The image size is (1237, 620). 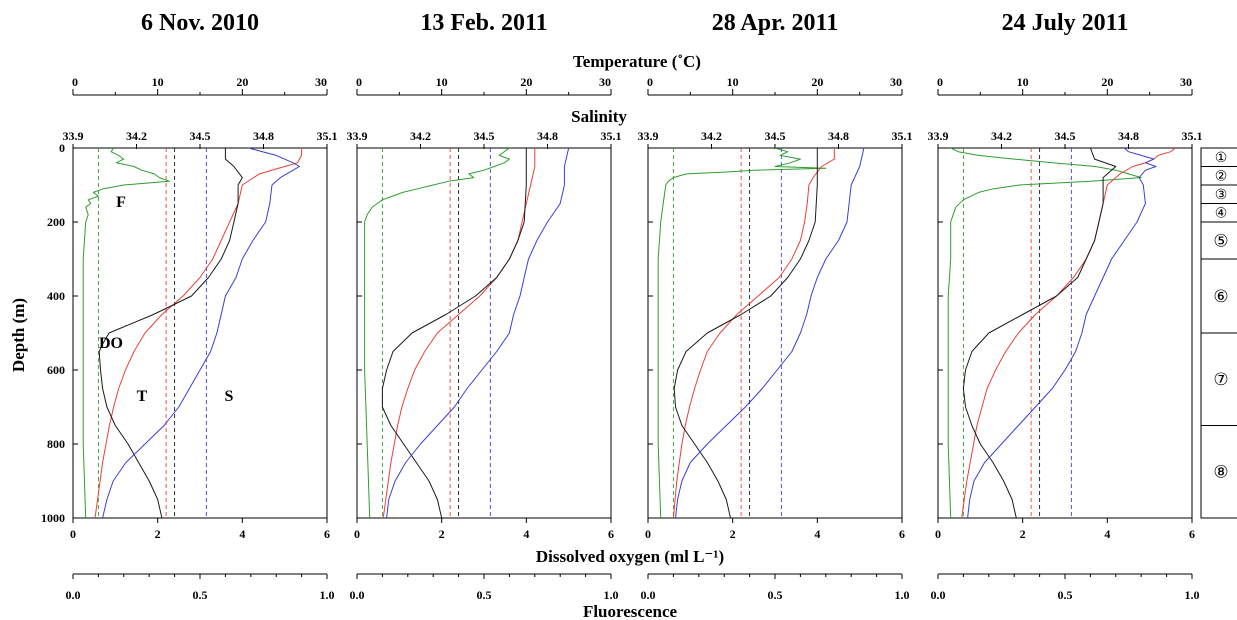 What do you see at coordinates (111, 343) in the screenshot?
I see `dissolved-oxygen-curve-label: DO` at bounding box center [111, 343].